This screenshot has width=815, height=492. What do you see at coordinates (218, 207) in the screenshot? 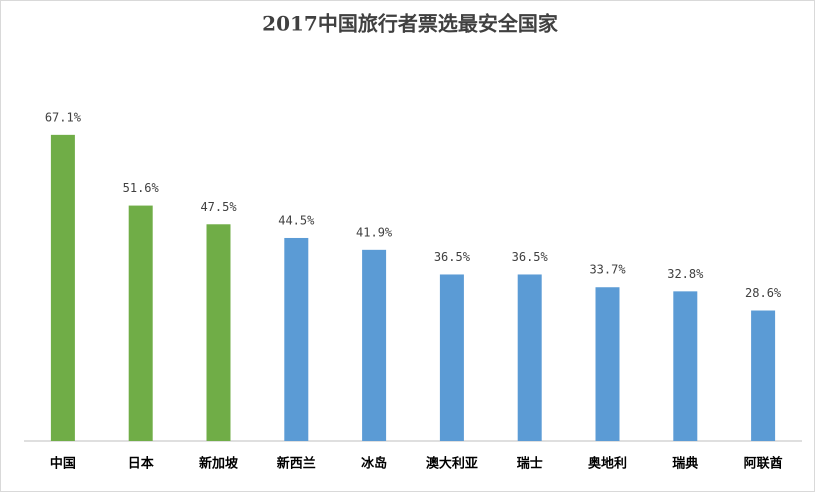
I see `value-label: 47.5%` at bounding box center [218, 207].